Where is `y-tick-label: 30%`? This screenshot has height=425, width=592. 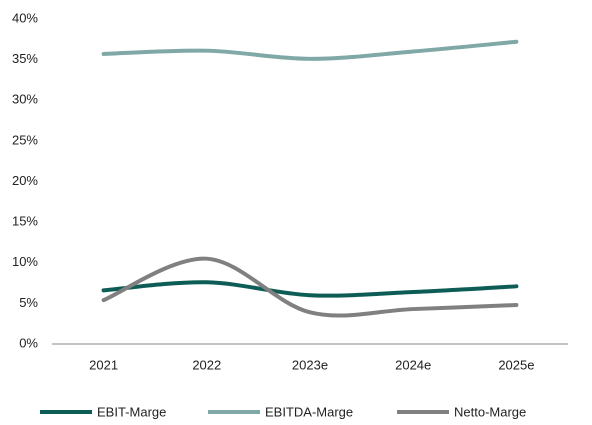 y-tick-label: 30% is located at coordinates (25, 99).